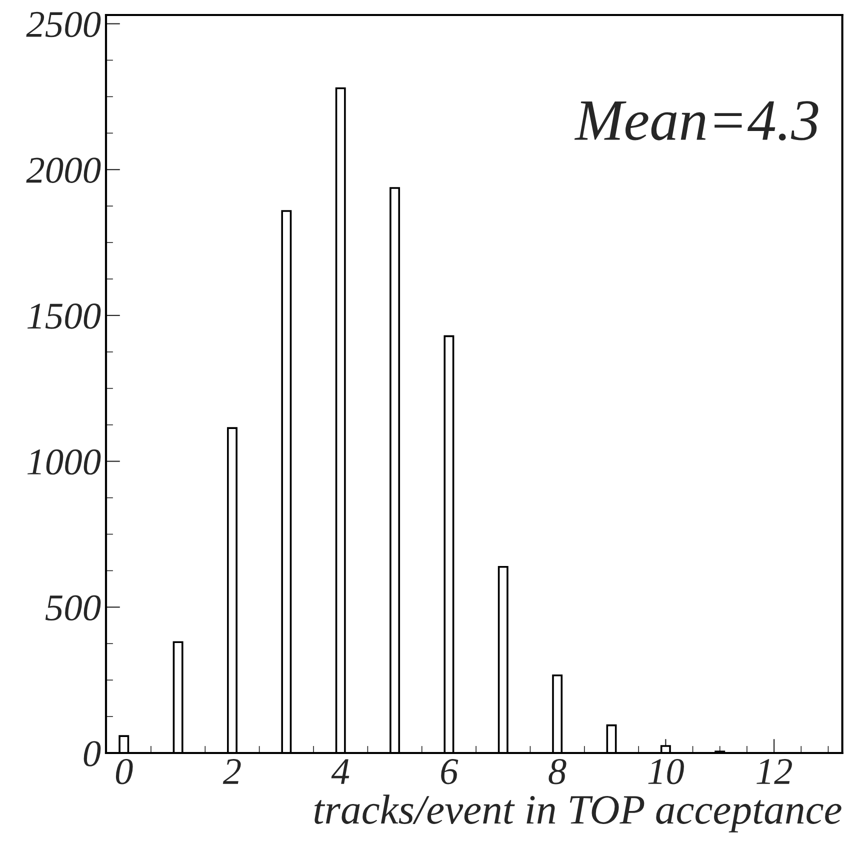 This screenshot has height=856, width=845. What do you see at coordinates (340, 771) in the screenshot?
I see `x-tick-label: 4` at bounding box center [340, 771].